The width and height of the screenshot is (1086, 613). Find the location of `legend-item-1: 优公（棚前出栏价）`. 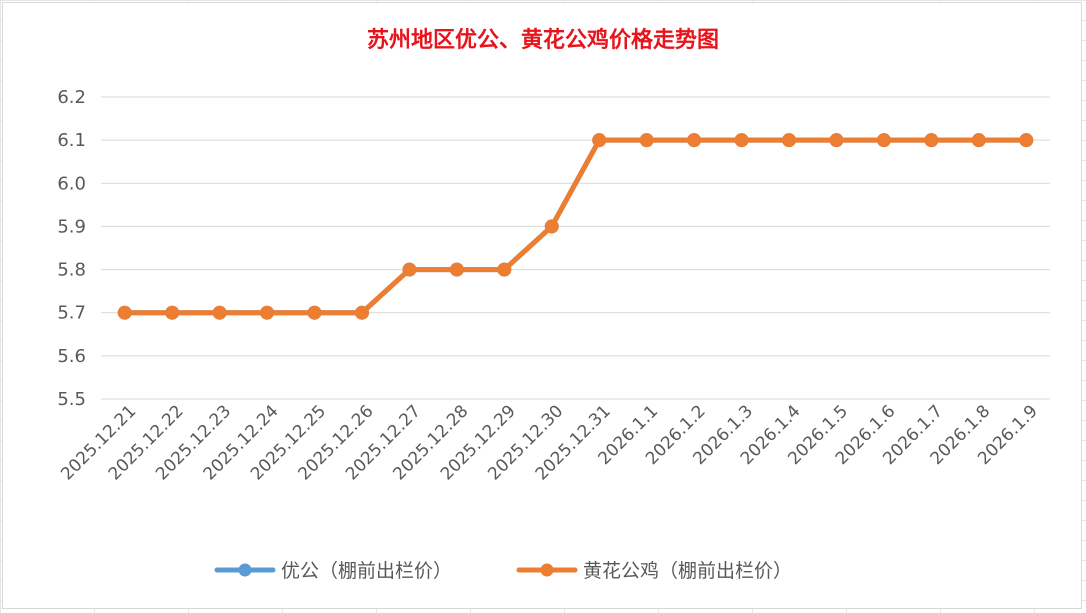

legend-item-1: 优公（棚前出栏价） is located at coordinates (333, 571).